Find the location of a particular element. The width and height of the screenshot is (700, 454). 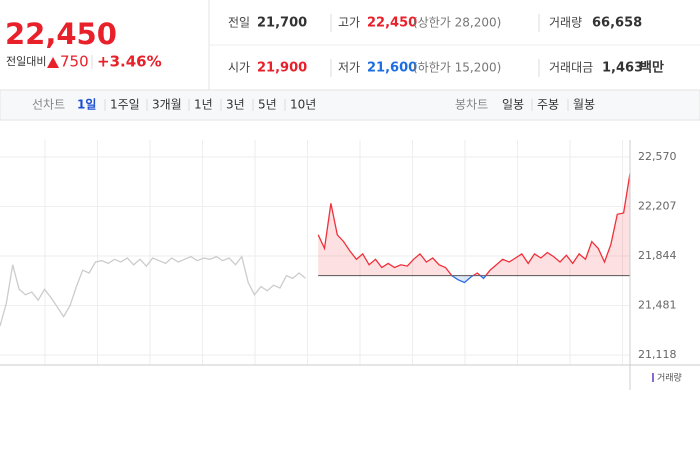

range-tab: 1일 is located at coordinates (86, 105).